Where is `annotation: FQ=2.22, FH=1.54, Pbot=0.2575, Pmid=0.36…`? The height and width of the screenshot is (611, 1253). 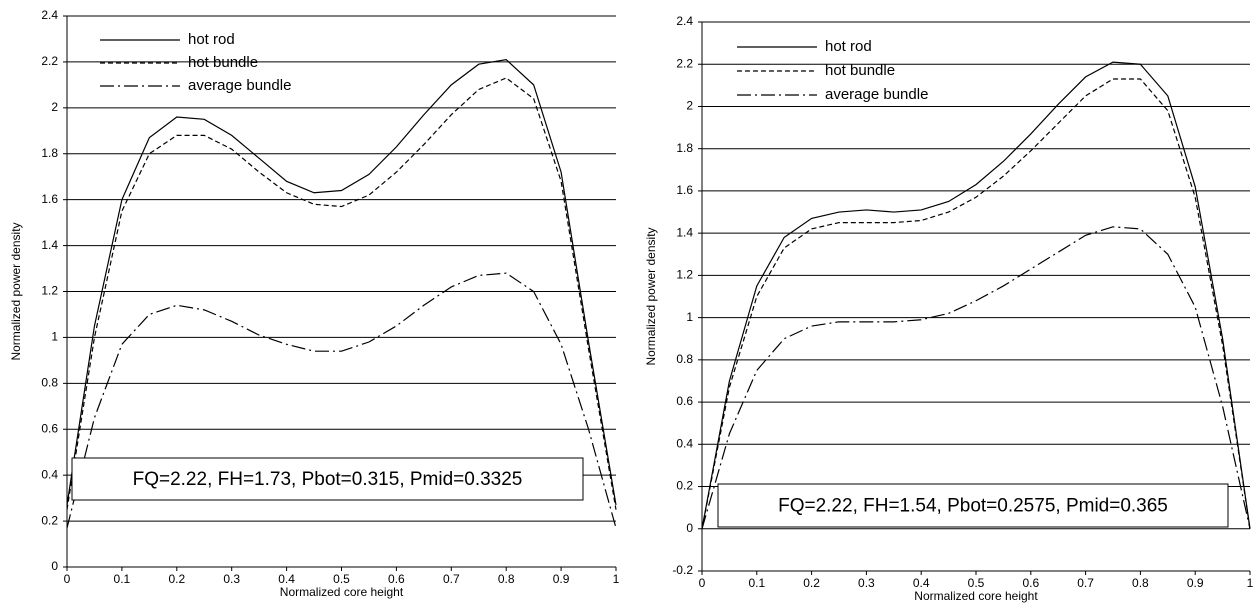
annotation: FQ=2.22, FH=1.54, Pbot=0.2575, Pmid=0.36… is located at coordinates (973, 506).